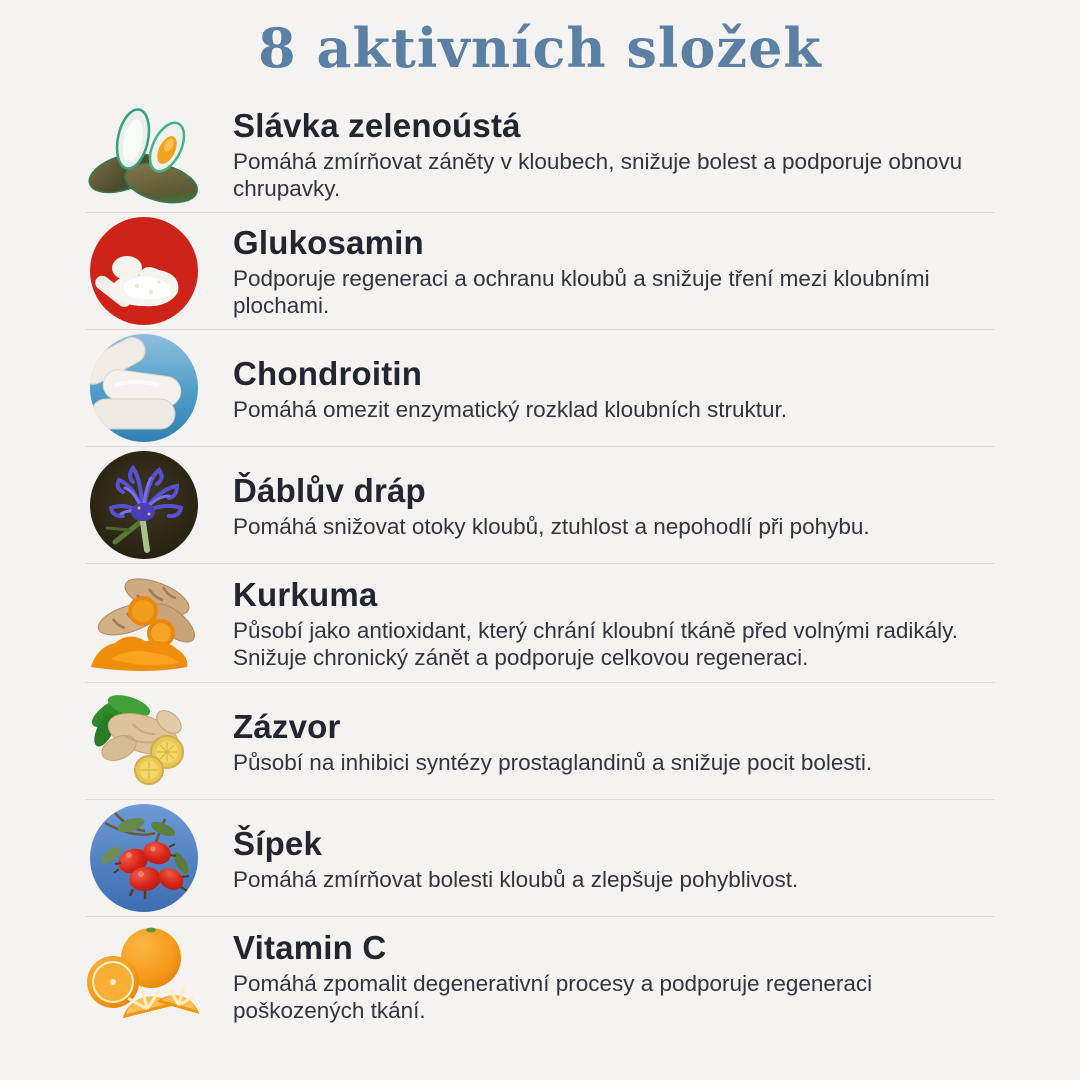  Describe the element at coordinates (310, 947) in the screenshot. I see `ingredient-name: Vitamin C` at that location.